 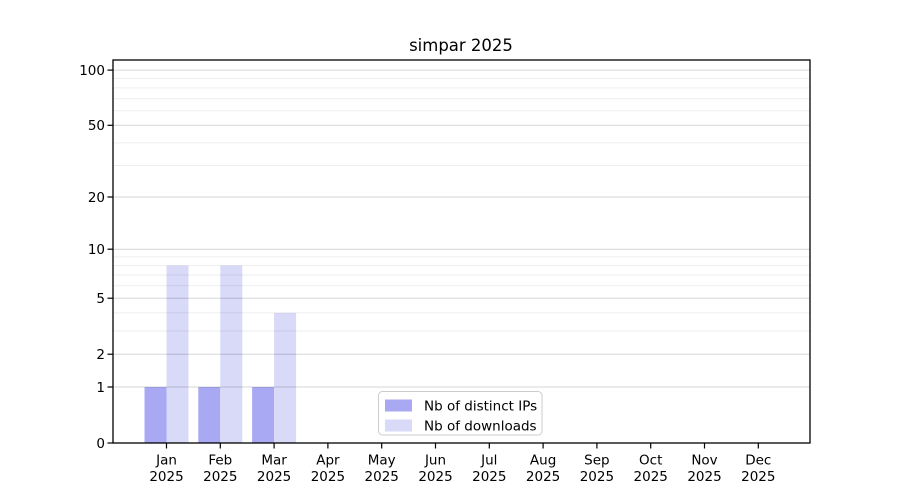 What do you see at coordinates (166, 461) in the screenshot?
I see `x-tick-label-month: Jan` at bounding box center [166, 461].